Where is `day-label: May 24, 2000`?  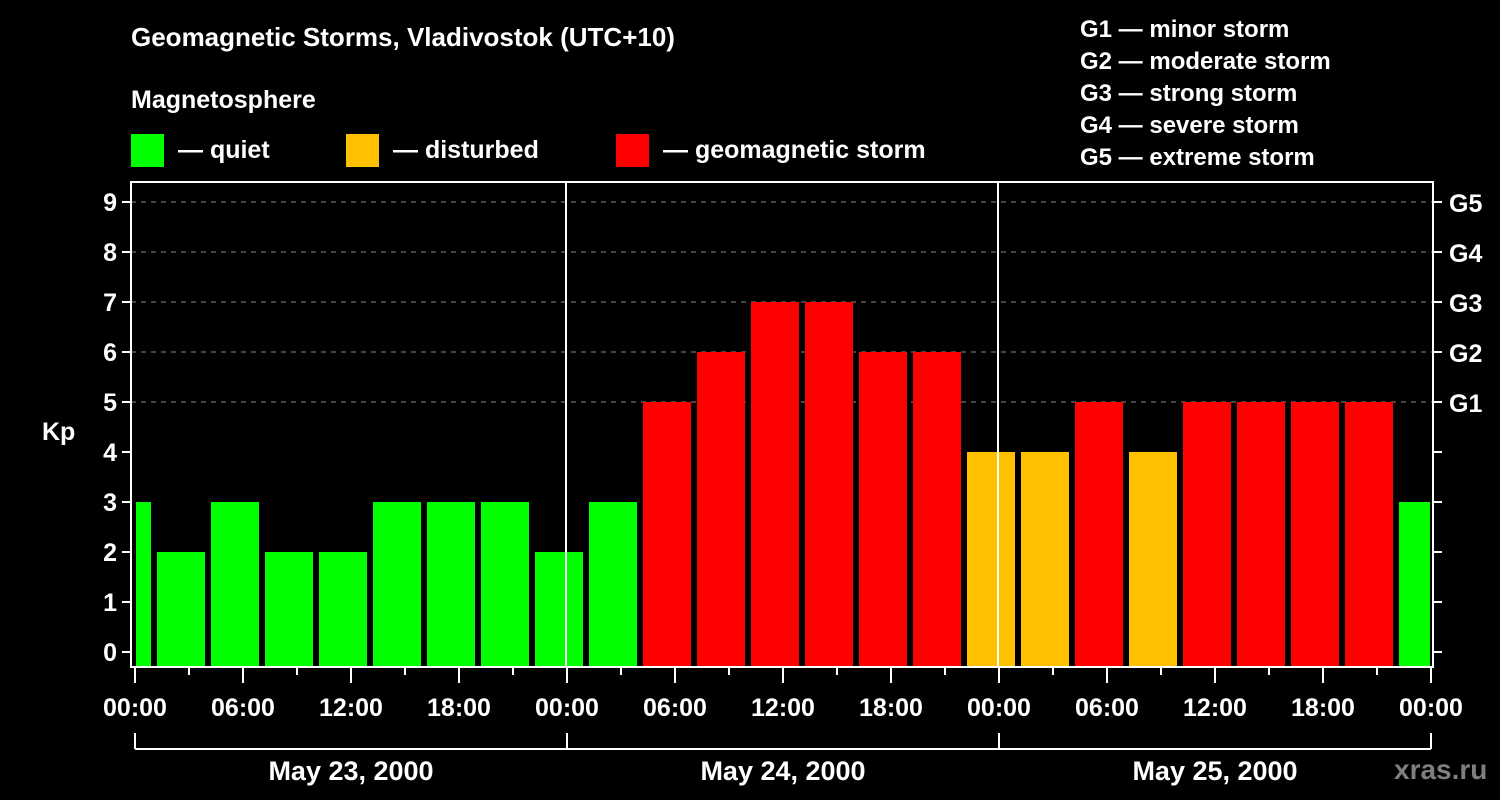 day-label: May 24, 2000 is located at coordinates (782, 771).